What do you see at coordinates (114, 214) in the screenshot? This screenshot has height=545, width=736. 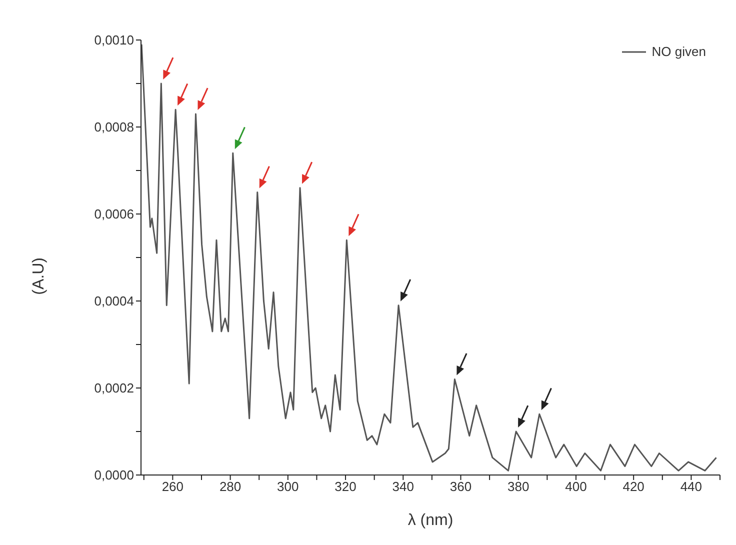 I see `y-tick-label: 0,0006` at bounding box center [114, 214].